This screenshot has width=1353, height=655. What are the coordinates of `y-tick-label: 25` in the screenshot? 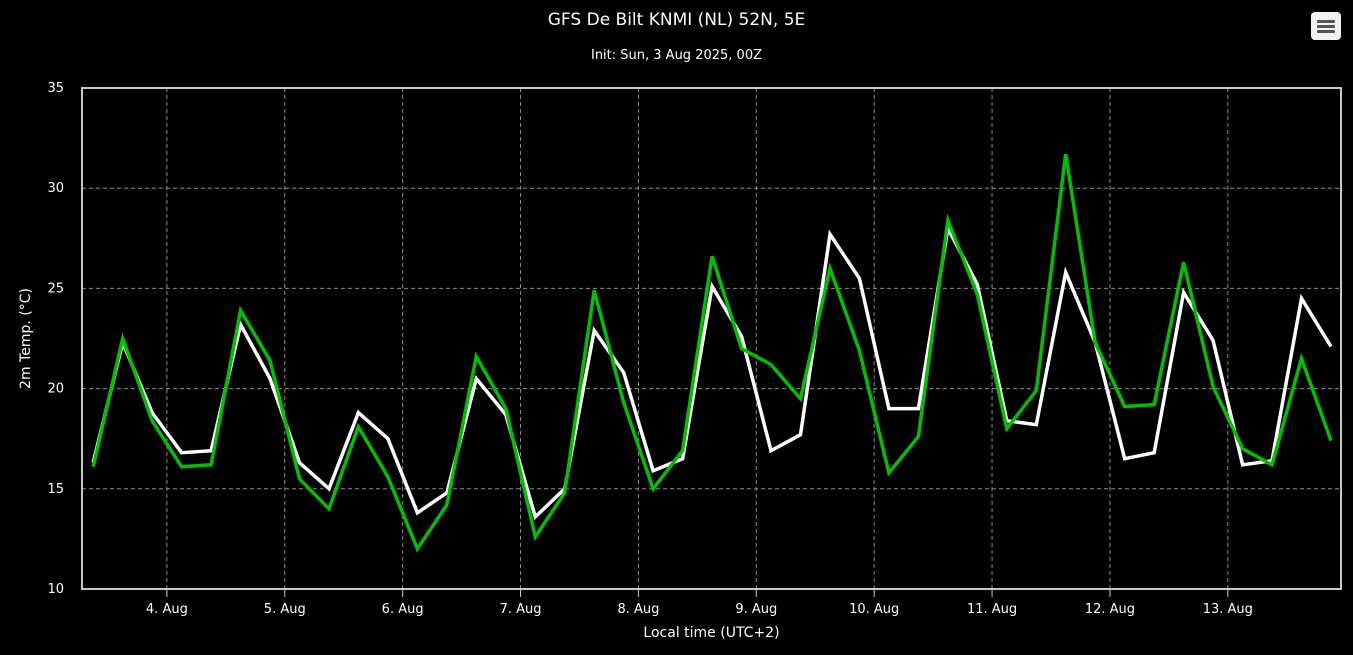 It's located at (55, 288).